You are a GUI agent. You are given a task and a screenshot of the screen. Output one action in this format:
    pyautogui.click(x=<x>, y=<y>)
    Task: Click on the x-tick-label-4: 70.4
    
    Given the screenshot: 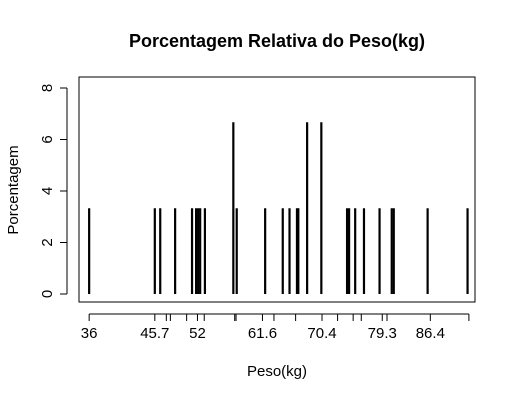 What is the action you would take?
    pyautogui.click(x=321, y=333)
    